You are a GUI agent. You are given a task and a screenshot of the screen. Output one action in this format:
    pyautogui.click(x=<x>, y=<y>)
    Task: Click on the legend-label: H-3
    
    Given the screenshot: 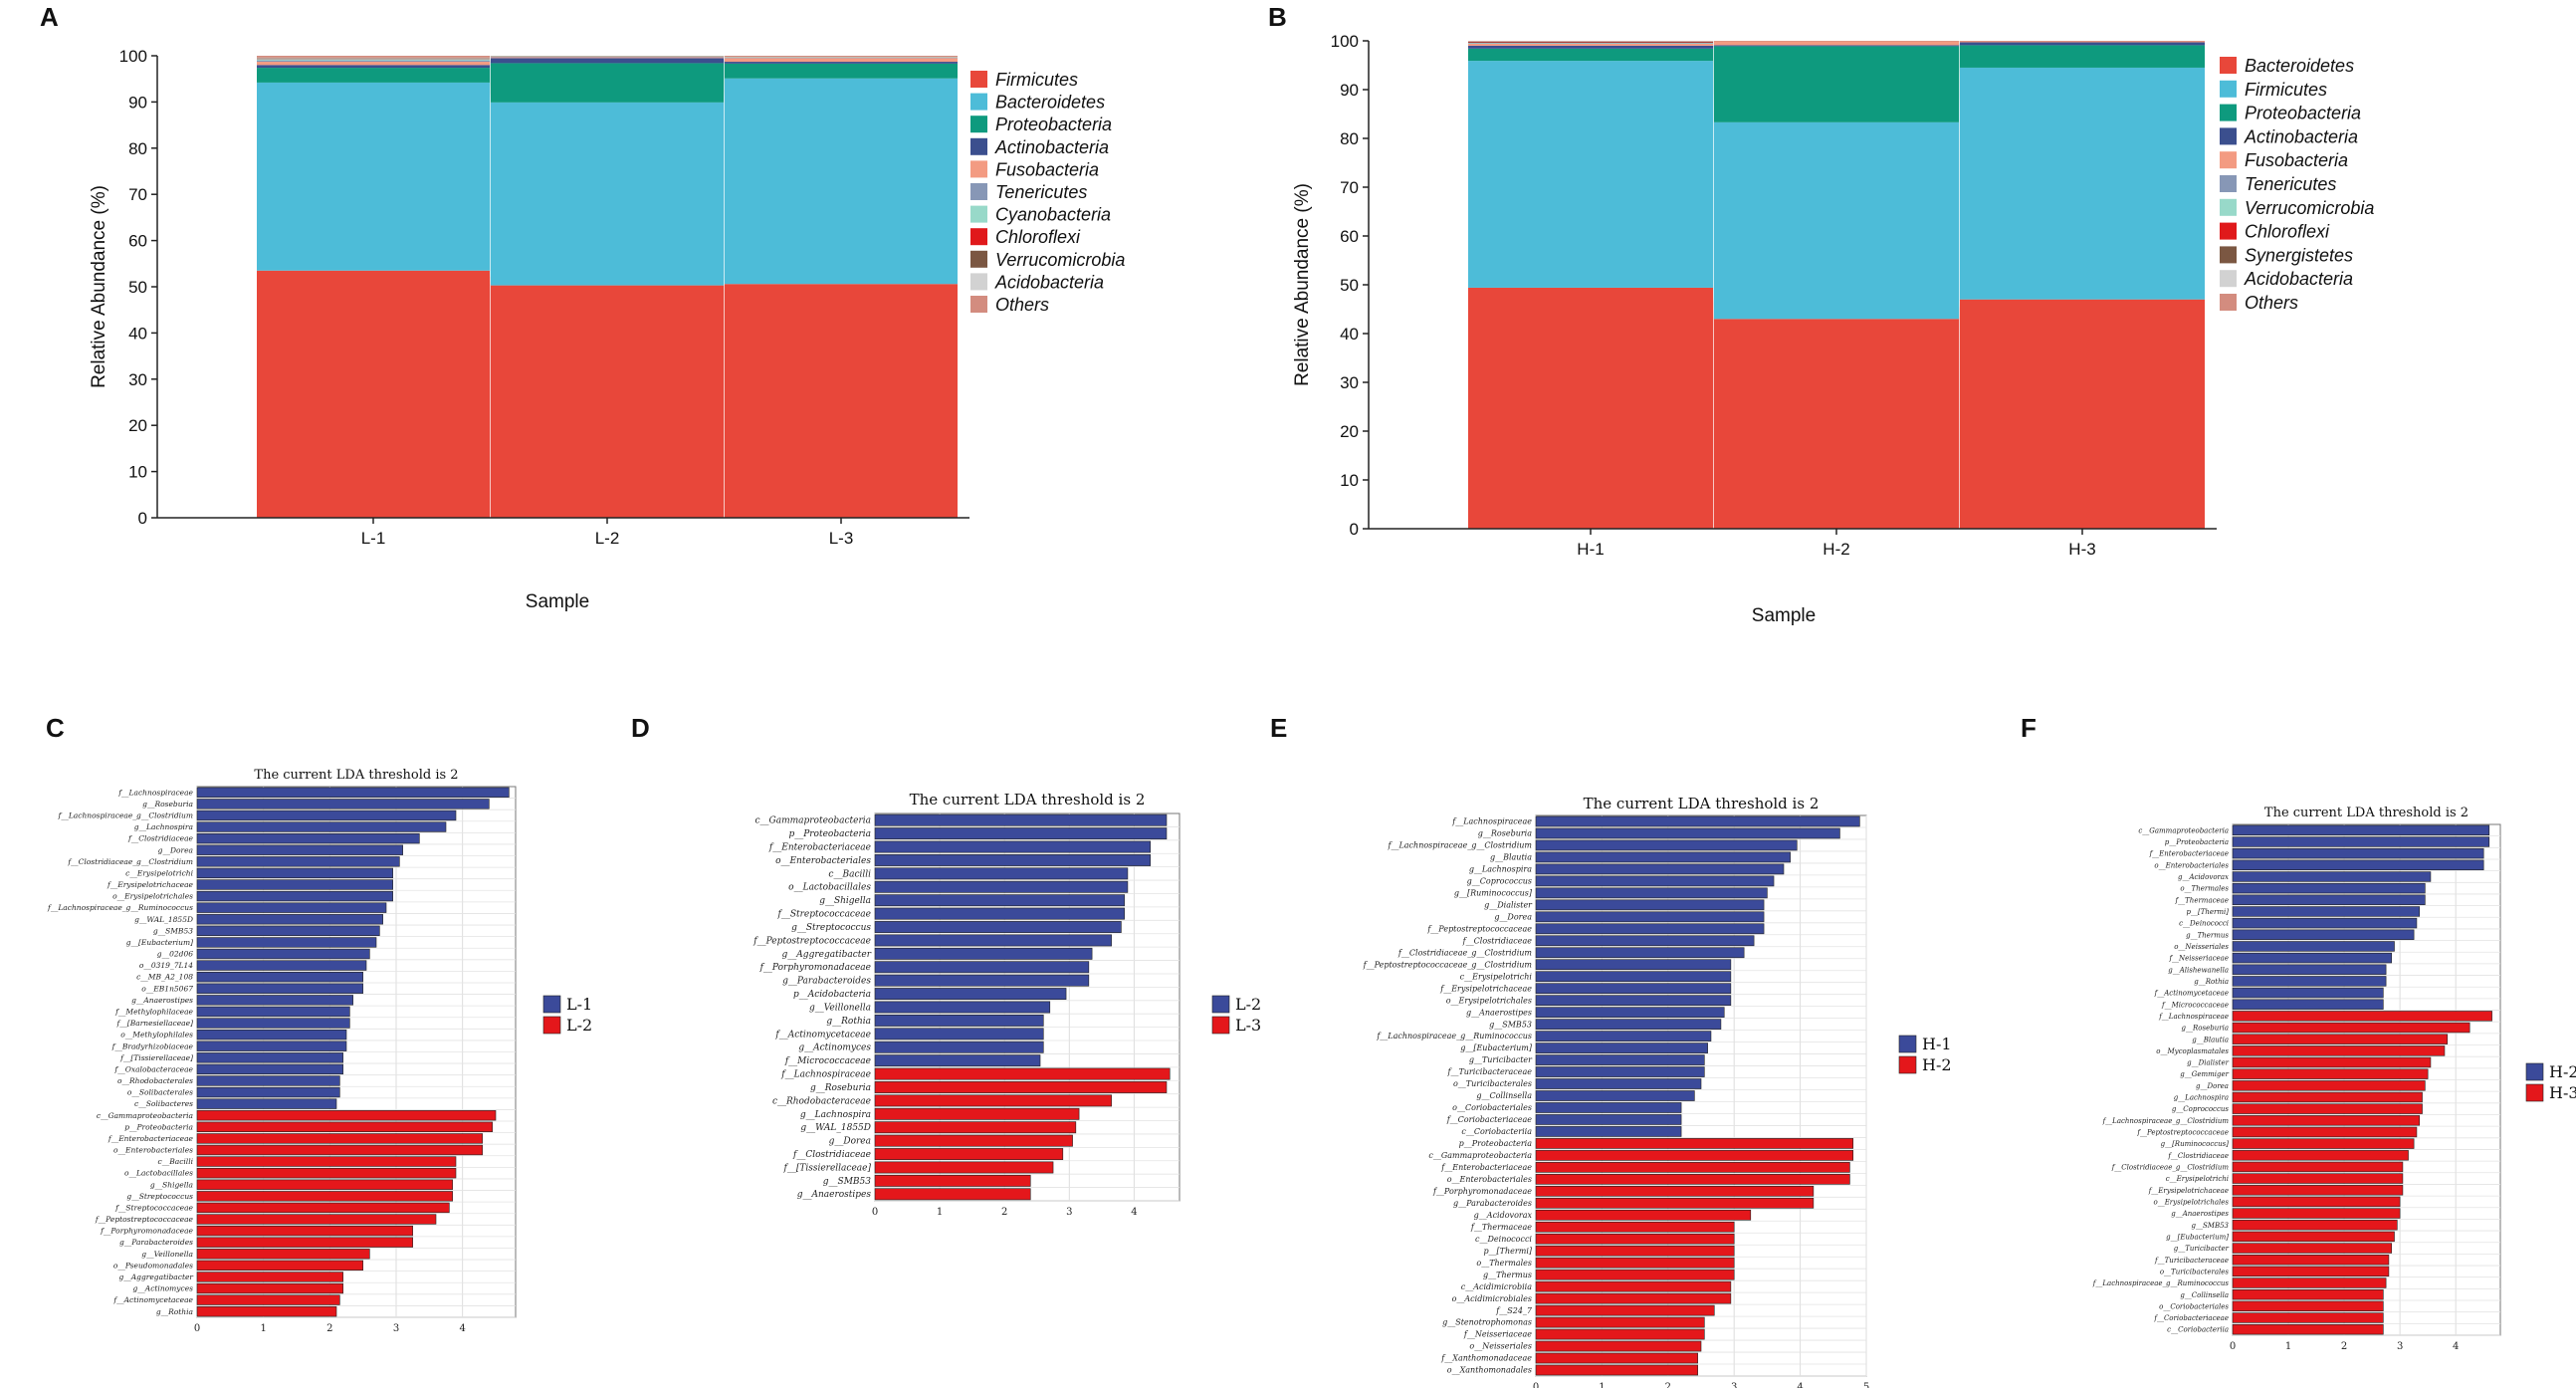 What is the action you would take?
    pyautogui.click(x=2562, y=1092)
    